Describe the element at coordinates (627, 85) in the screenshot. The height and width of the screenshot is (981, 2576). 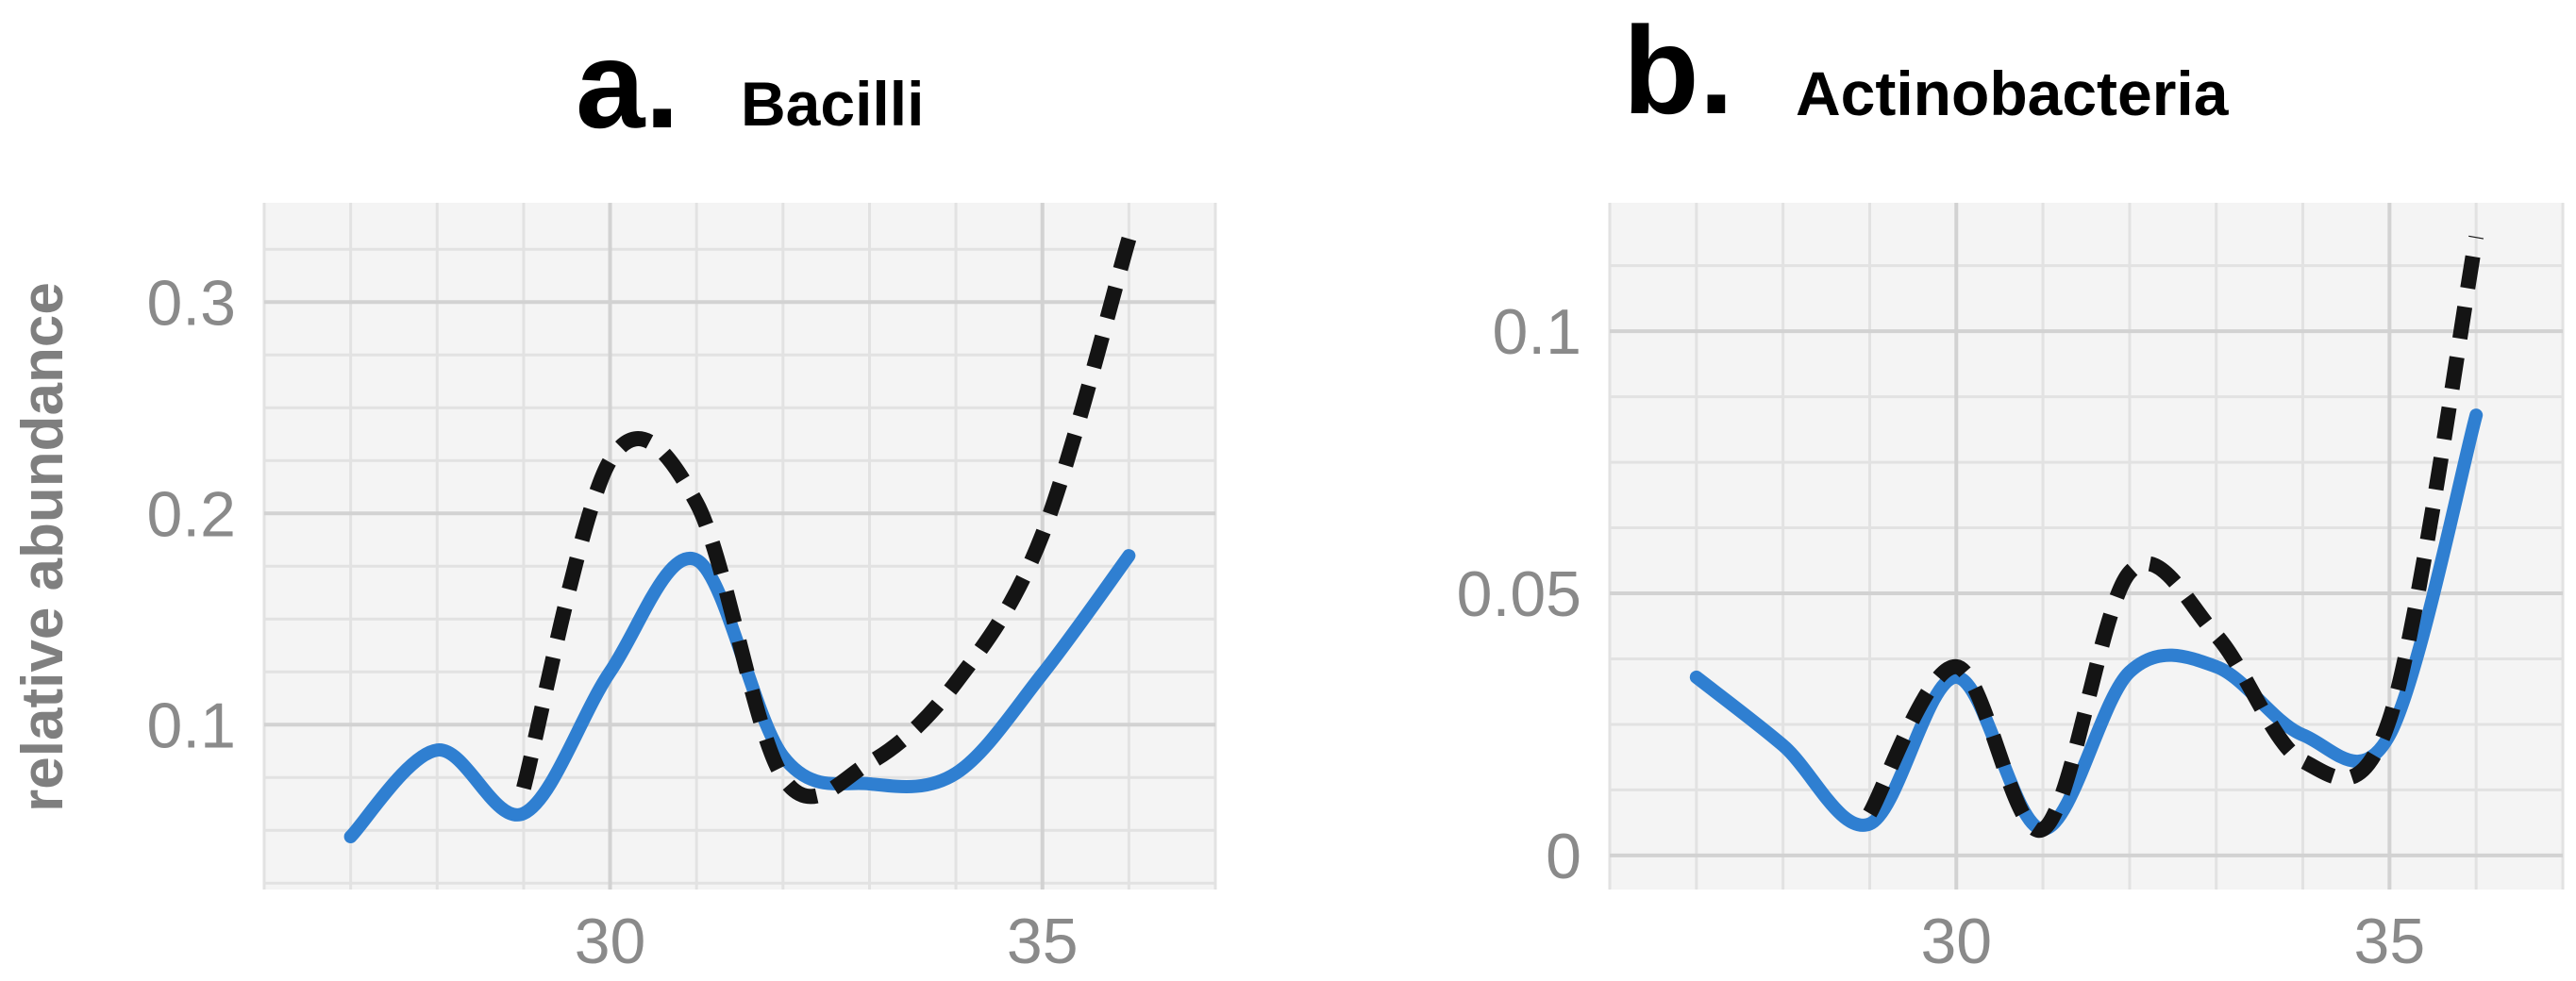
I see `panel-a-letter: a.` at that location.